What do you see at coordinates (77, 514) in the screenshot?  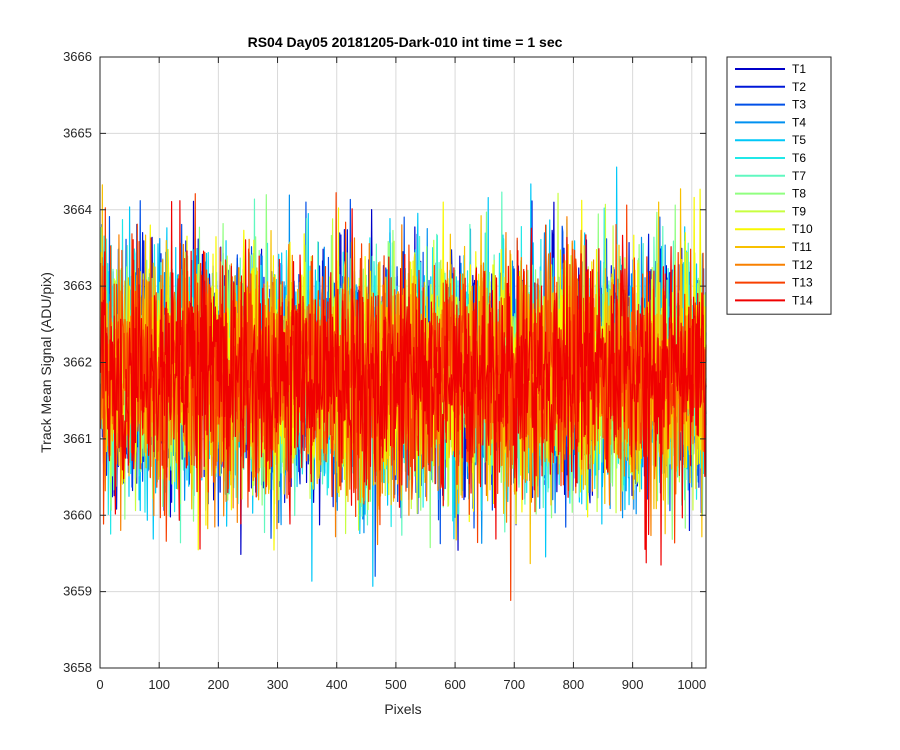 I see `y-tick-label: 3660` at bounding box center [77, 514].